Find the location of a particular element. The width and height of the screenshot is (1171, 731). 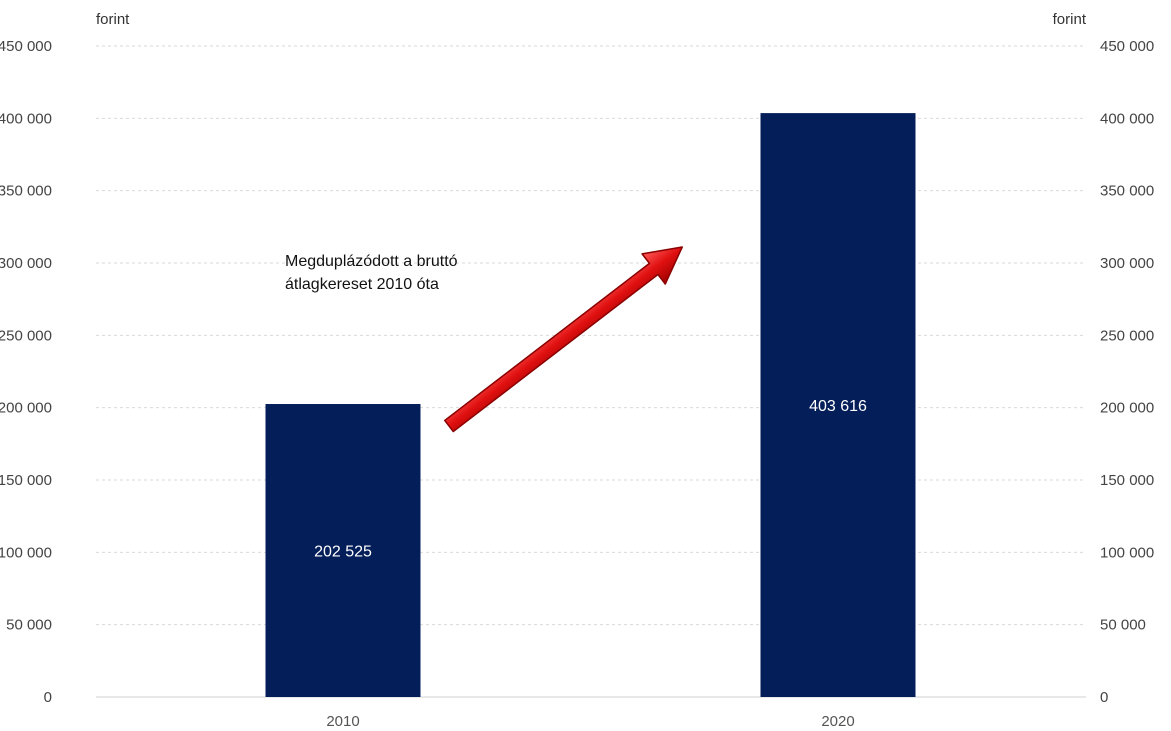

right-y-tick-label: 300 000 is located at coordinates (1127, 263).